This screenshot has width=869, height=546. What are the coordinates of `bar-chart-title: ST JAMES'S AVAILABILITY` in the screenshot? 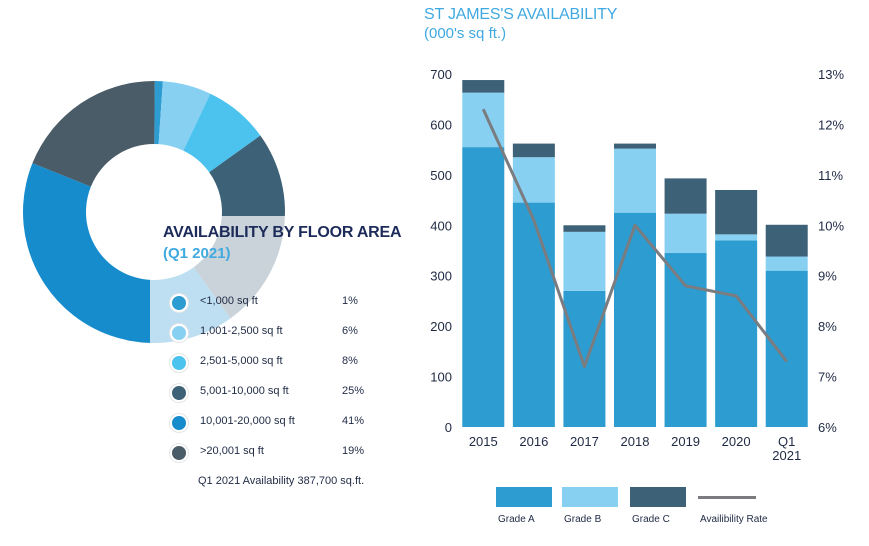 It's located at (521, 14).